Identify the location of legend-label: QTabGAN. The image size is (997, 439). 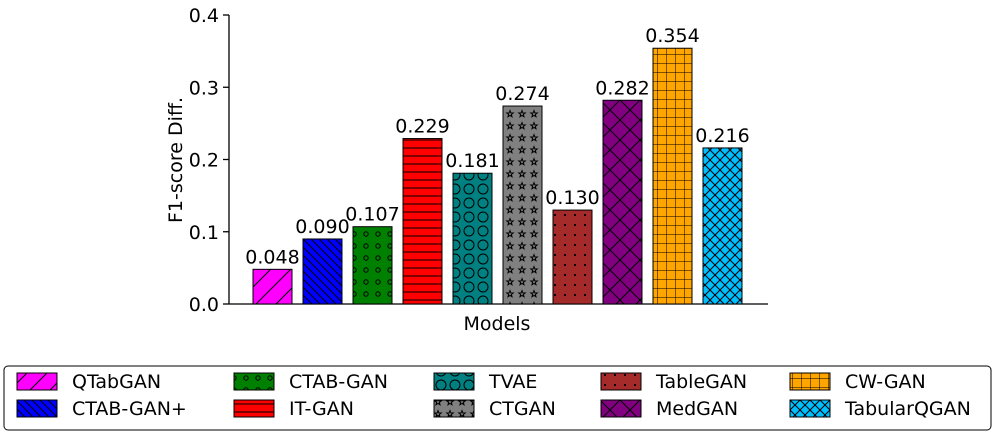
(116, 382).